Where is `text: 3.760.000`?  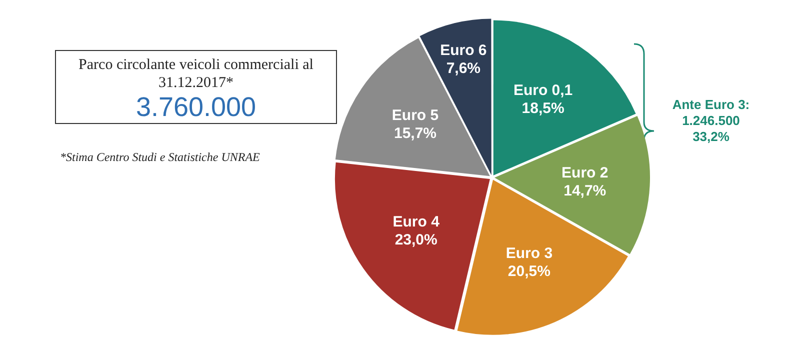
text: 3.760.000 is located at coordinates (196, 107).